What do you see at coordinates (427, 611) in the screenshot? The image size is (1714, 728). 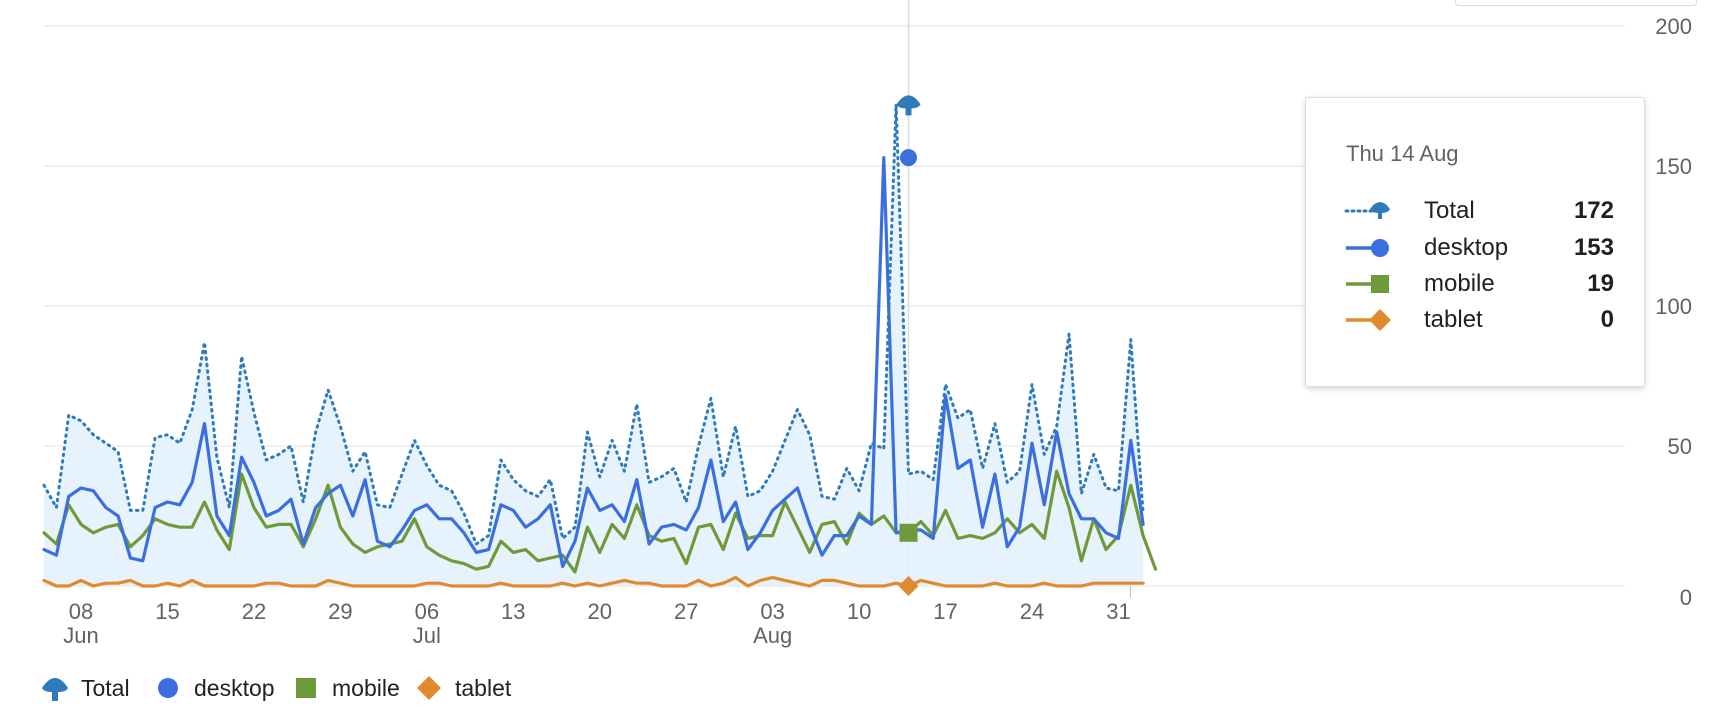 I see `x-tick-label: 06` at bounding box center [427, 611].